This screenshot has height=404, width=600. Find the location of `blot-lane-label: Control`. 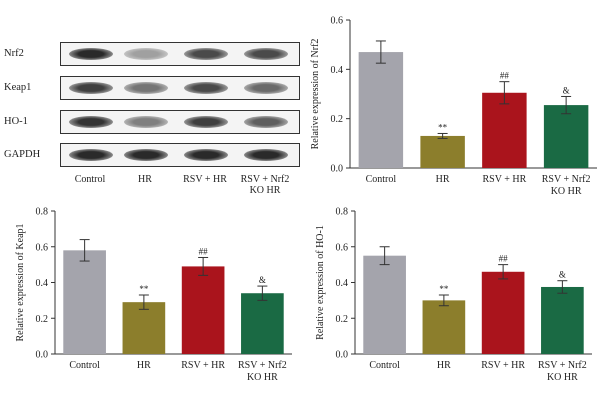

blot-lane-label: Control is located at coordinates (90, 179).